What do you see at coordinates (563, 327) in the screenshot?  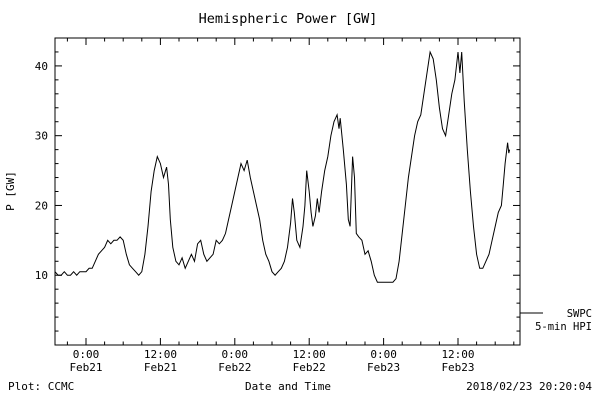 I see `legend-series-label: 5-min HPI` at bounding box center [563, 327].